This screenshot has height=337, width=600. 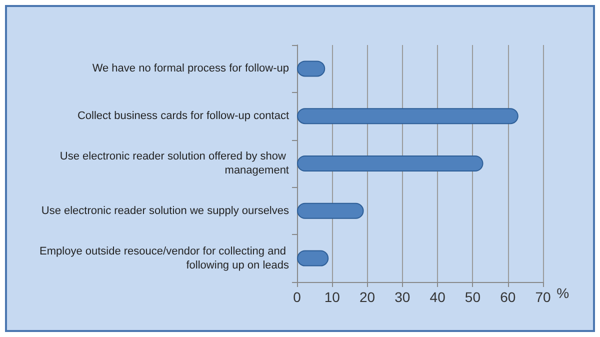 What do you see at coordinates (563, 293) in the screenshot?
I see `x-axis-title: %` at bounding box center [563, 293].